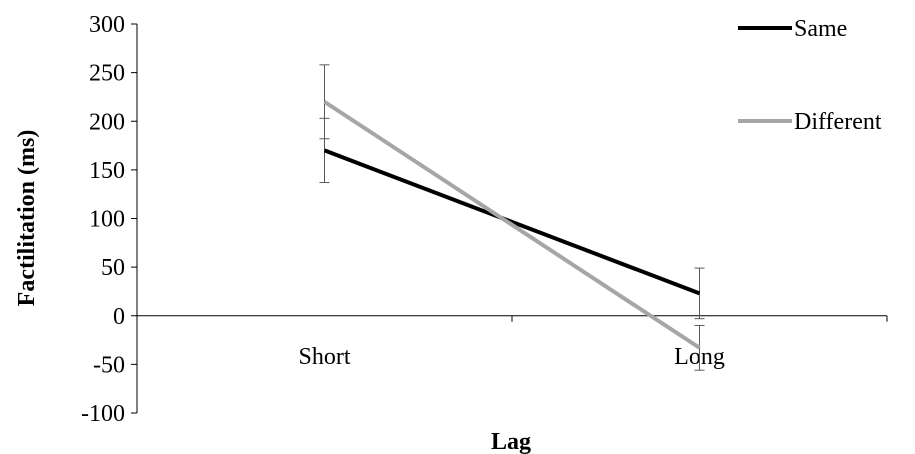 This screenshot has width=915, height=454. I want to click on y-tick-label: 50, so click(113, 268).